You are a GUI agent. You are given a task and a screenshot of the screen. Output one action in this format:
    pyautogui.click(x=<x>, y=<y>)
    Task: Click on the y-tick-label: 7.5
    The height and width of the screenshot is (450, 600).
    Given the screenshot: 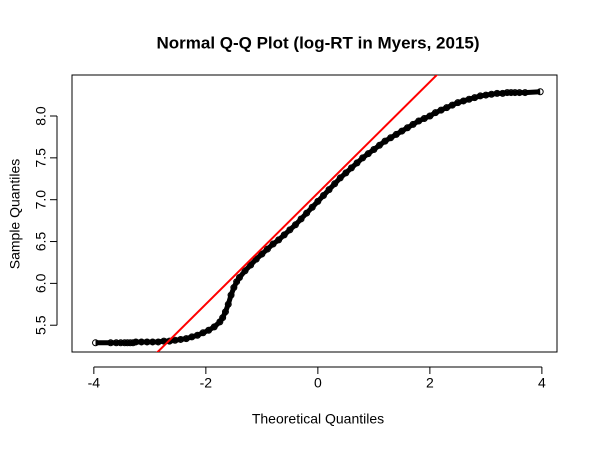 What is the action you would take?
    pyautogui.click(x=41, y=158)
    